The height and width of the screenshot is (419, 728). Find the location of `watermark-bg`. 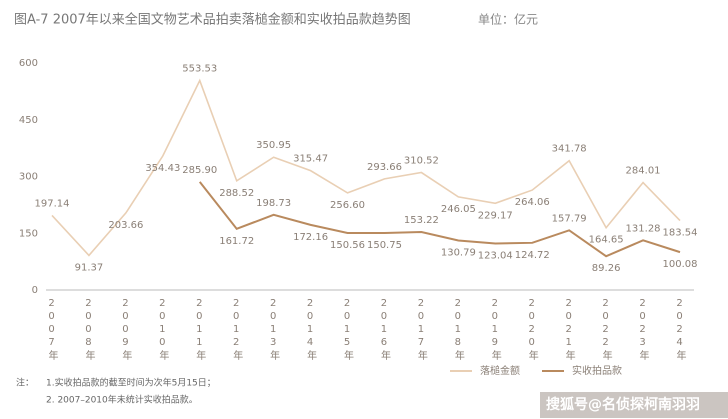

watermark-bg is located at coordinates (634, 405).